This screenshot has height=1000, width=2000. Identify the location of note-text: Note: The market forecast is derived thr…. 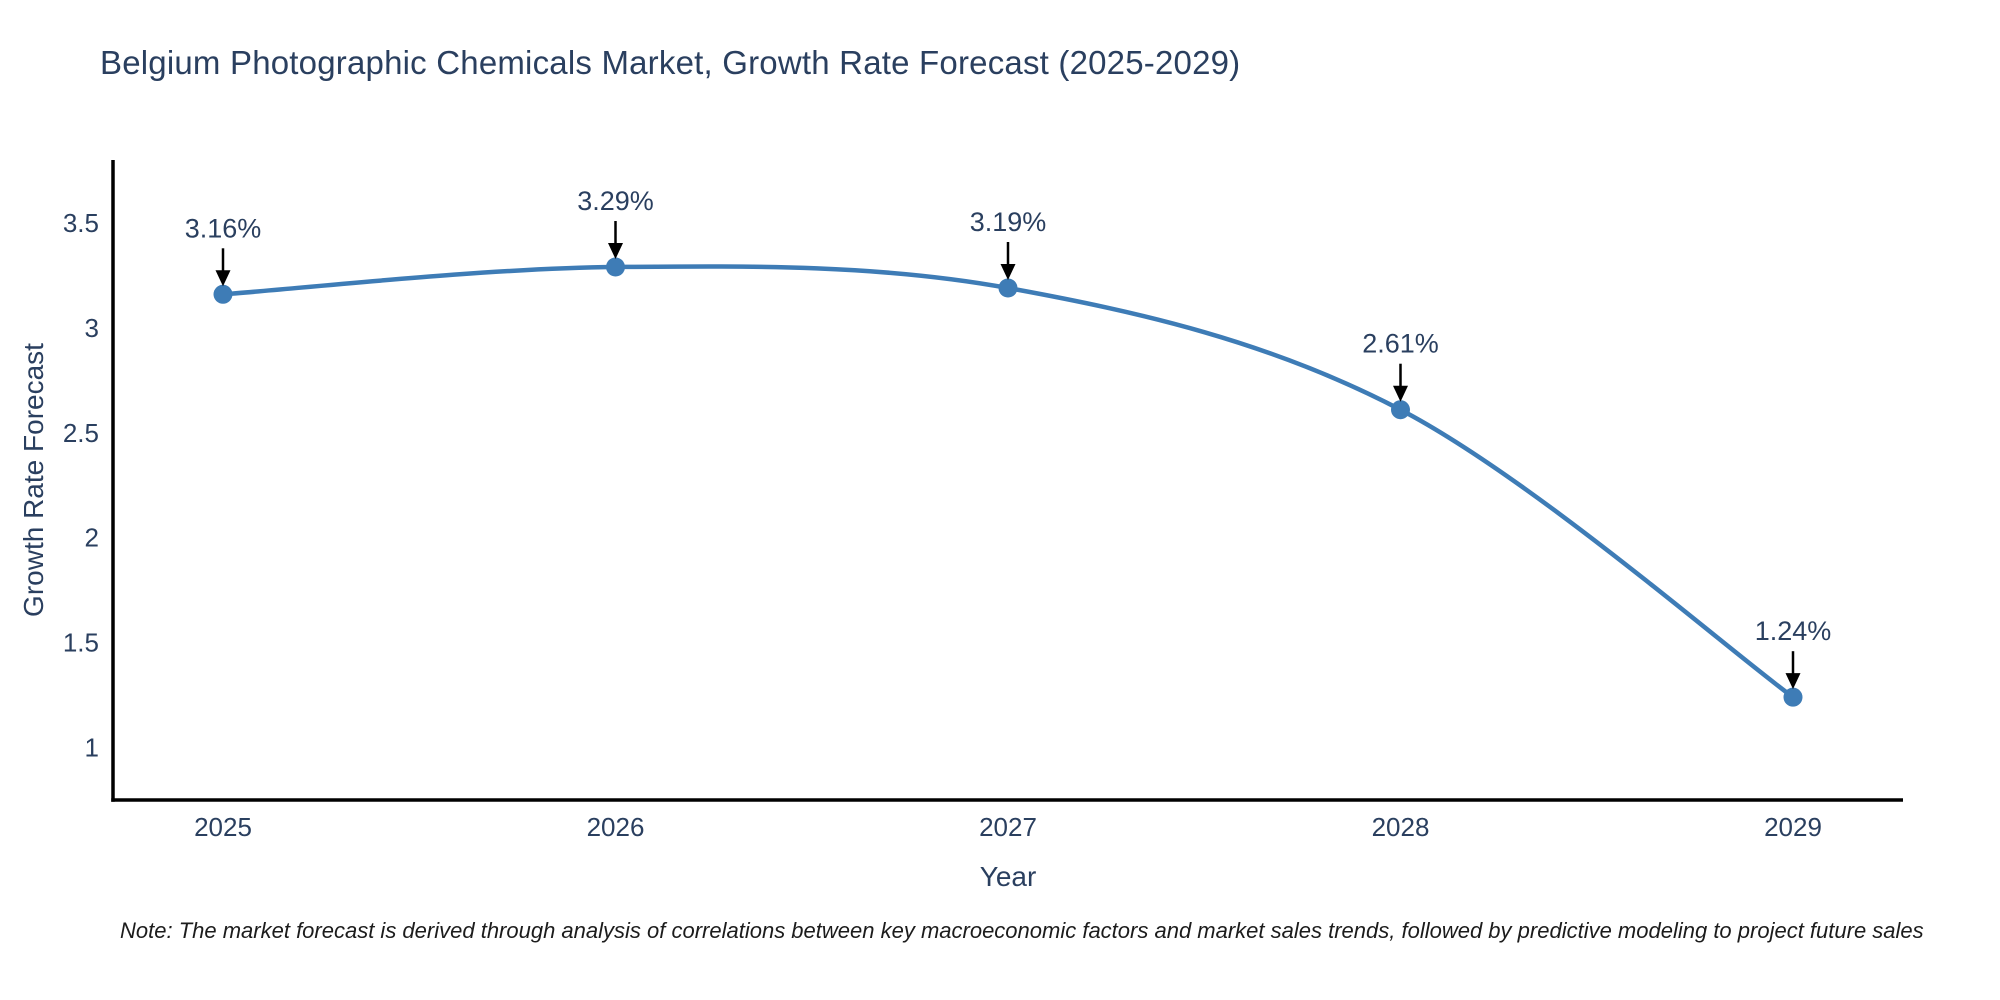
(1022, 930).